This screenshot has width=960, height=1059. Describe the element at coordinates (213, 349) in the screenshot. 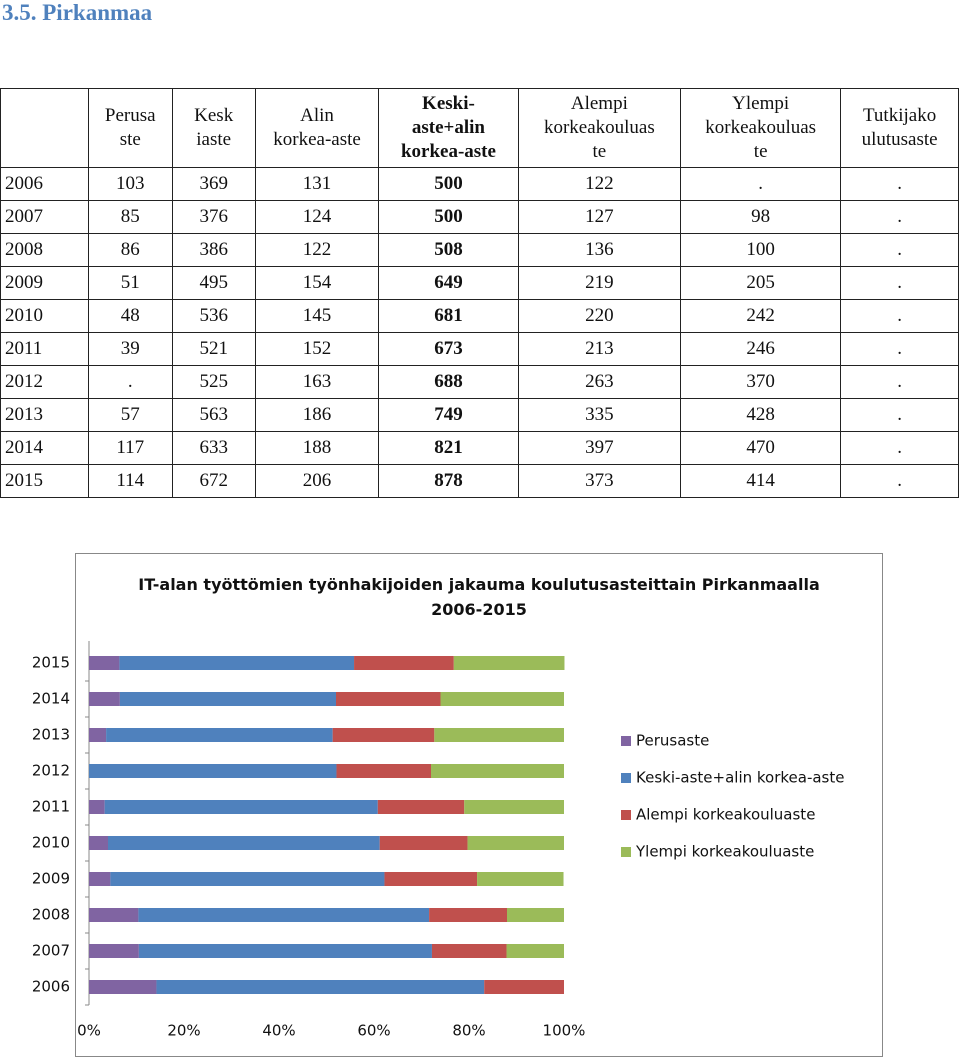

I see `table-cell: 521` at that location.